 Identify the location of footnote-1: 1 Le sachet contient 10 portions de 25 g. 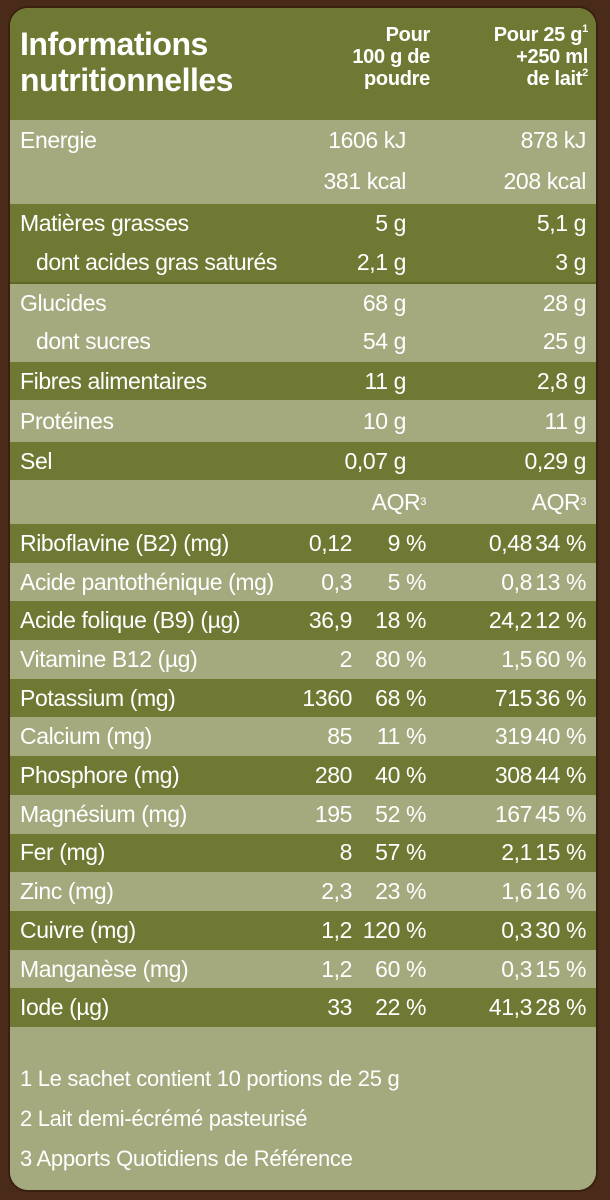
(210, 1078).